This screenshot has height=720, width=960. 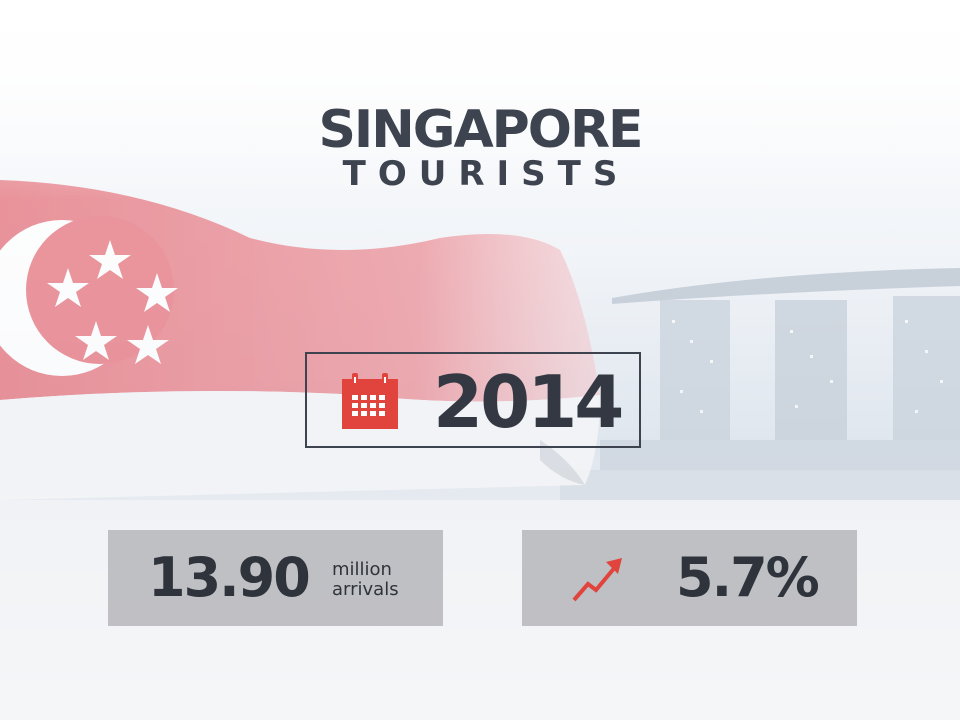 I want to click on year-value: 2014, so click(x=528, y=402).